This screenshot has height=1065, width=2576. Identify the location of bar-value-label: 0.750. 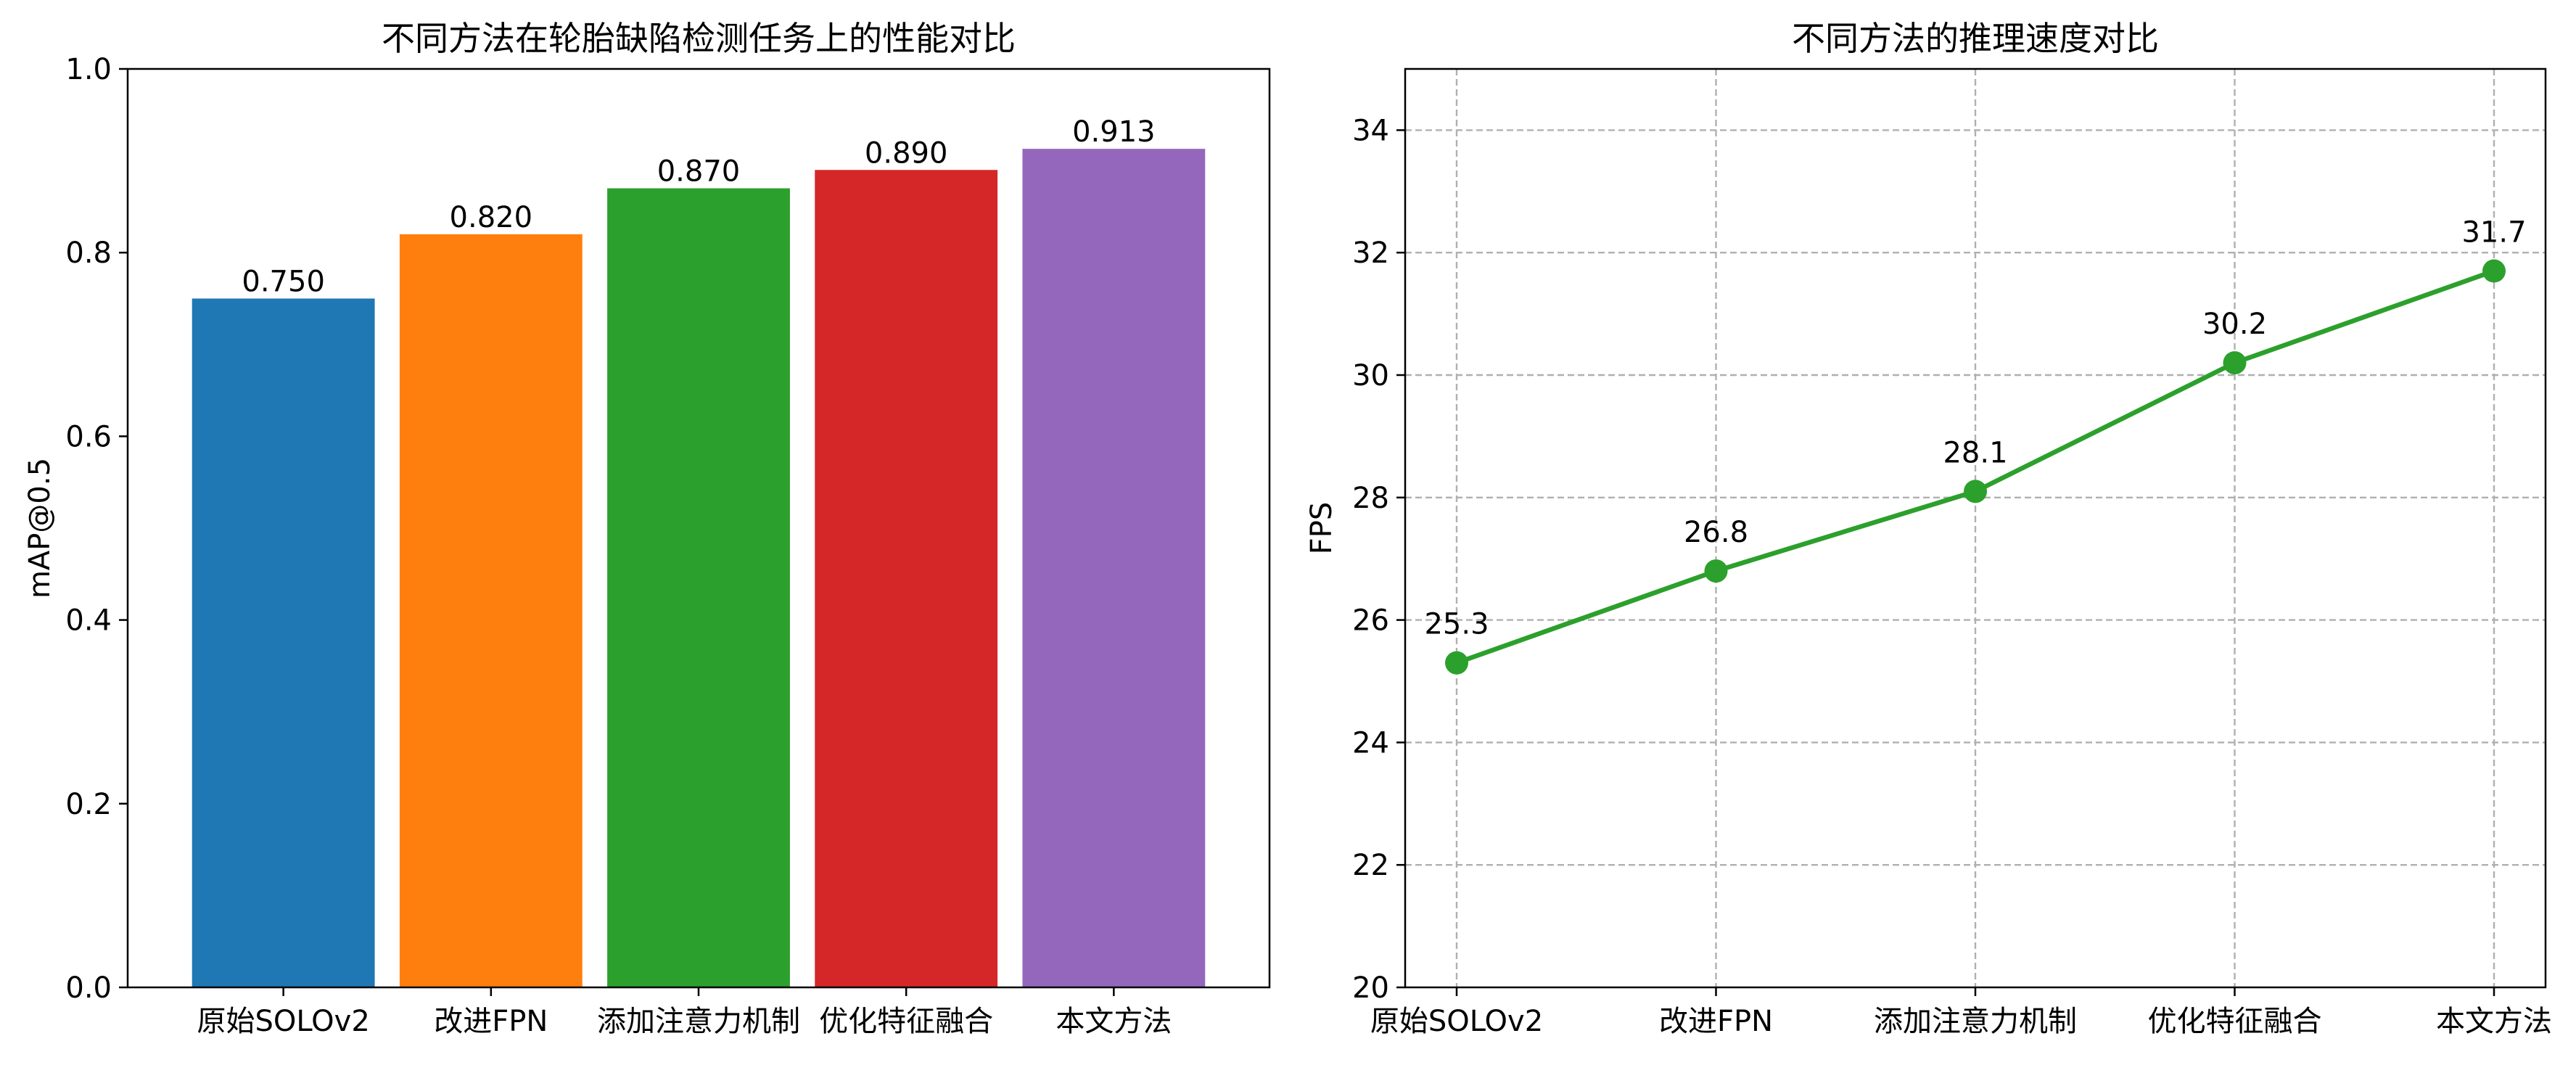
(283, 282).